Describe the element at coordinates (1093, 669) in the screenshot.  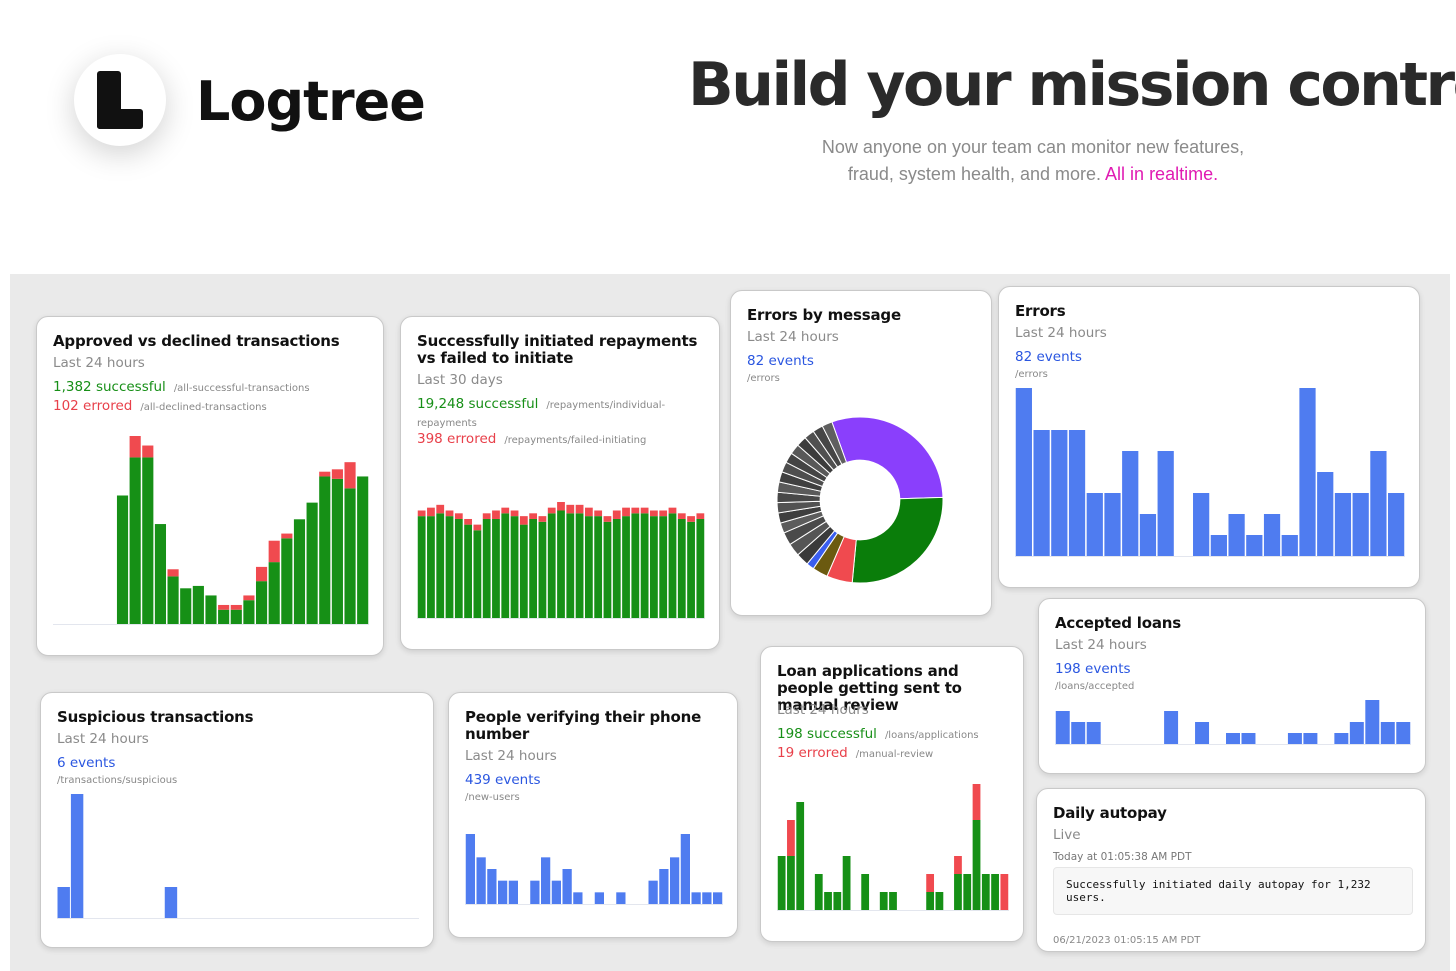
I see `events-count: 198 events` at that location.